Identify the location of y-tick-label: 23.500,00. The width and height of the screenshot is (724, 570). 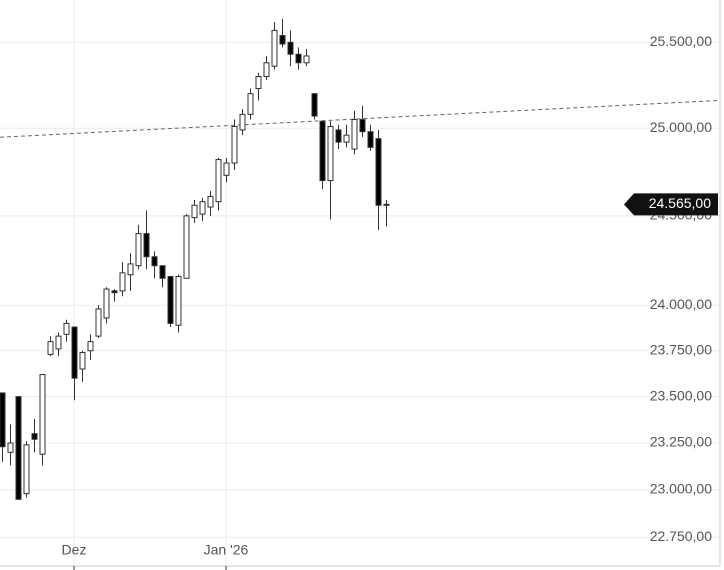
(681, 395).